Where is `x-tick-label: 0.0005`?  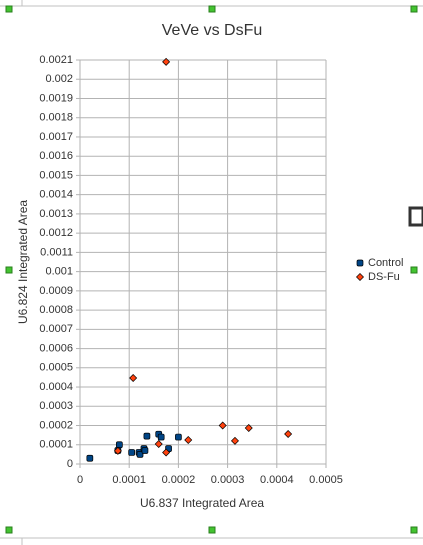 x-tick-label: 0.0005 is located at coordinates (326, 480).